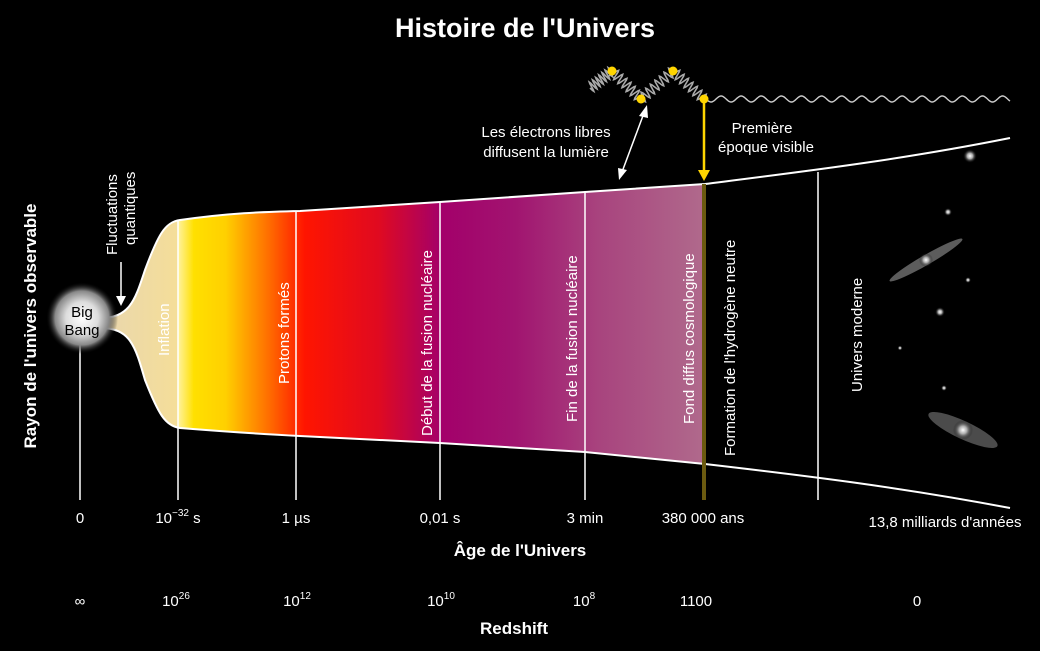 The height and width of the screenshot is (651, 1040). Describe the element at coordinates (514, 628) in the screenshot. I see `redshift-label: Redshift` at that location.